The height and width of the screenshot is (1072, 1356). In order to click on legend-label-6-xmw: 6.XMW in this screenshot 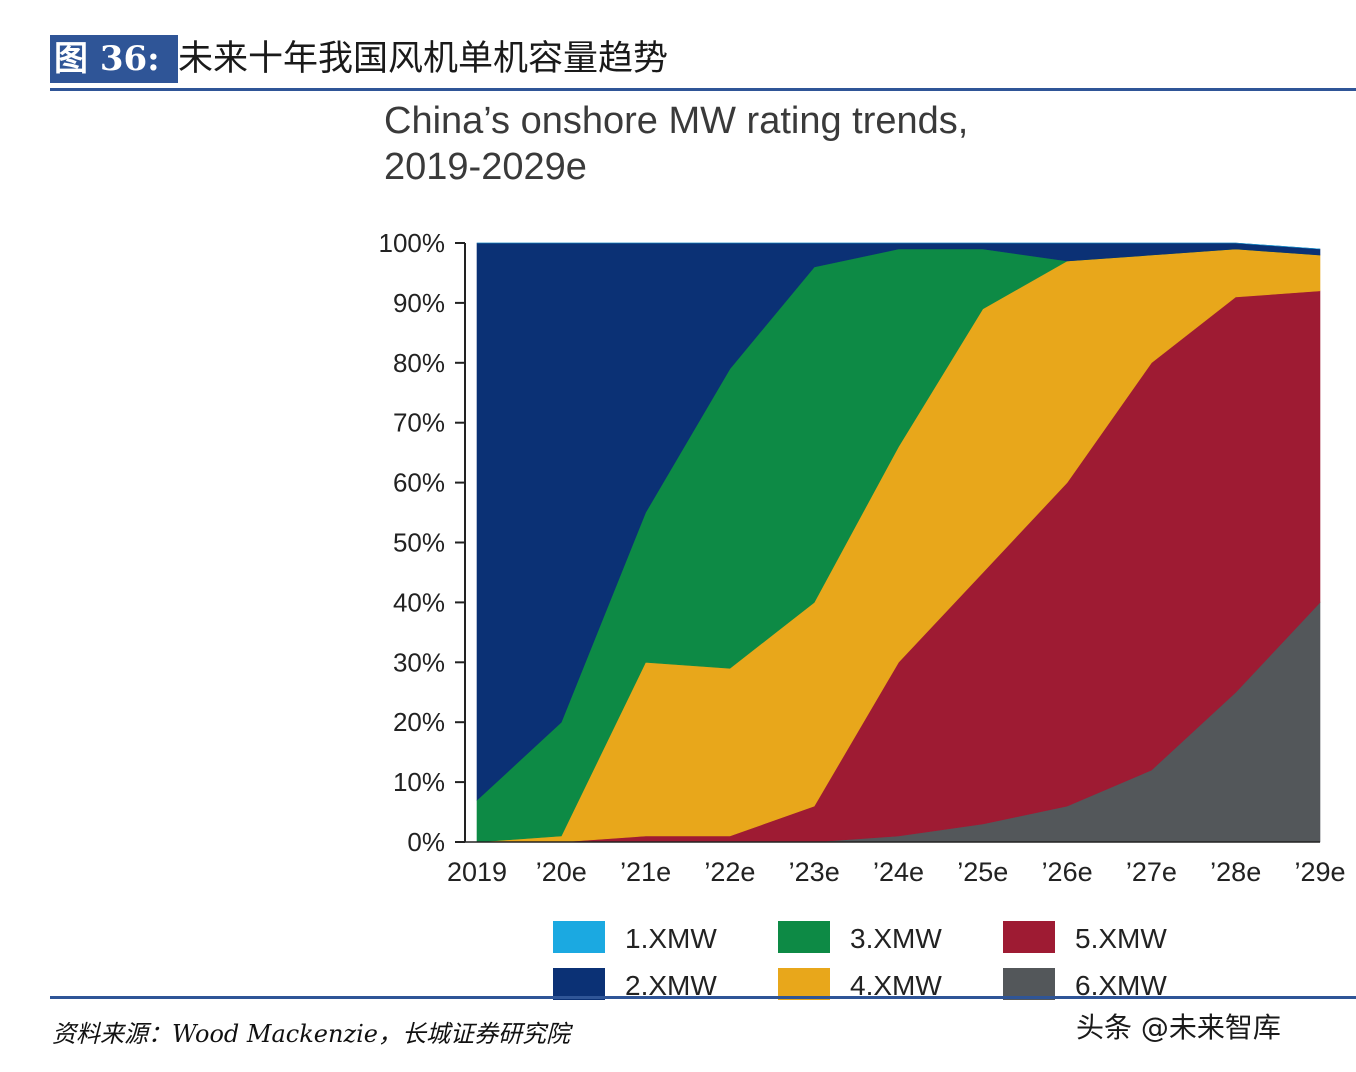, I will do `click(1121, 985)`.